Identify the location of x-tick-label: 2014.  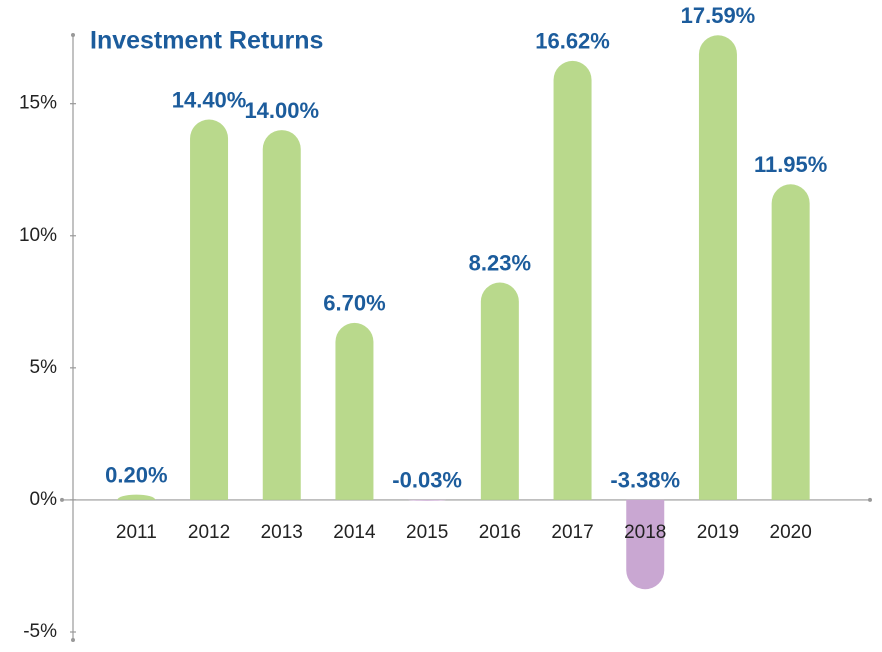
(354, 532).